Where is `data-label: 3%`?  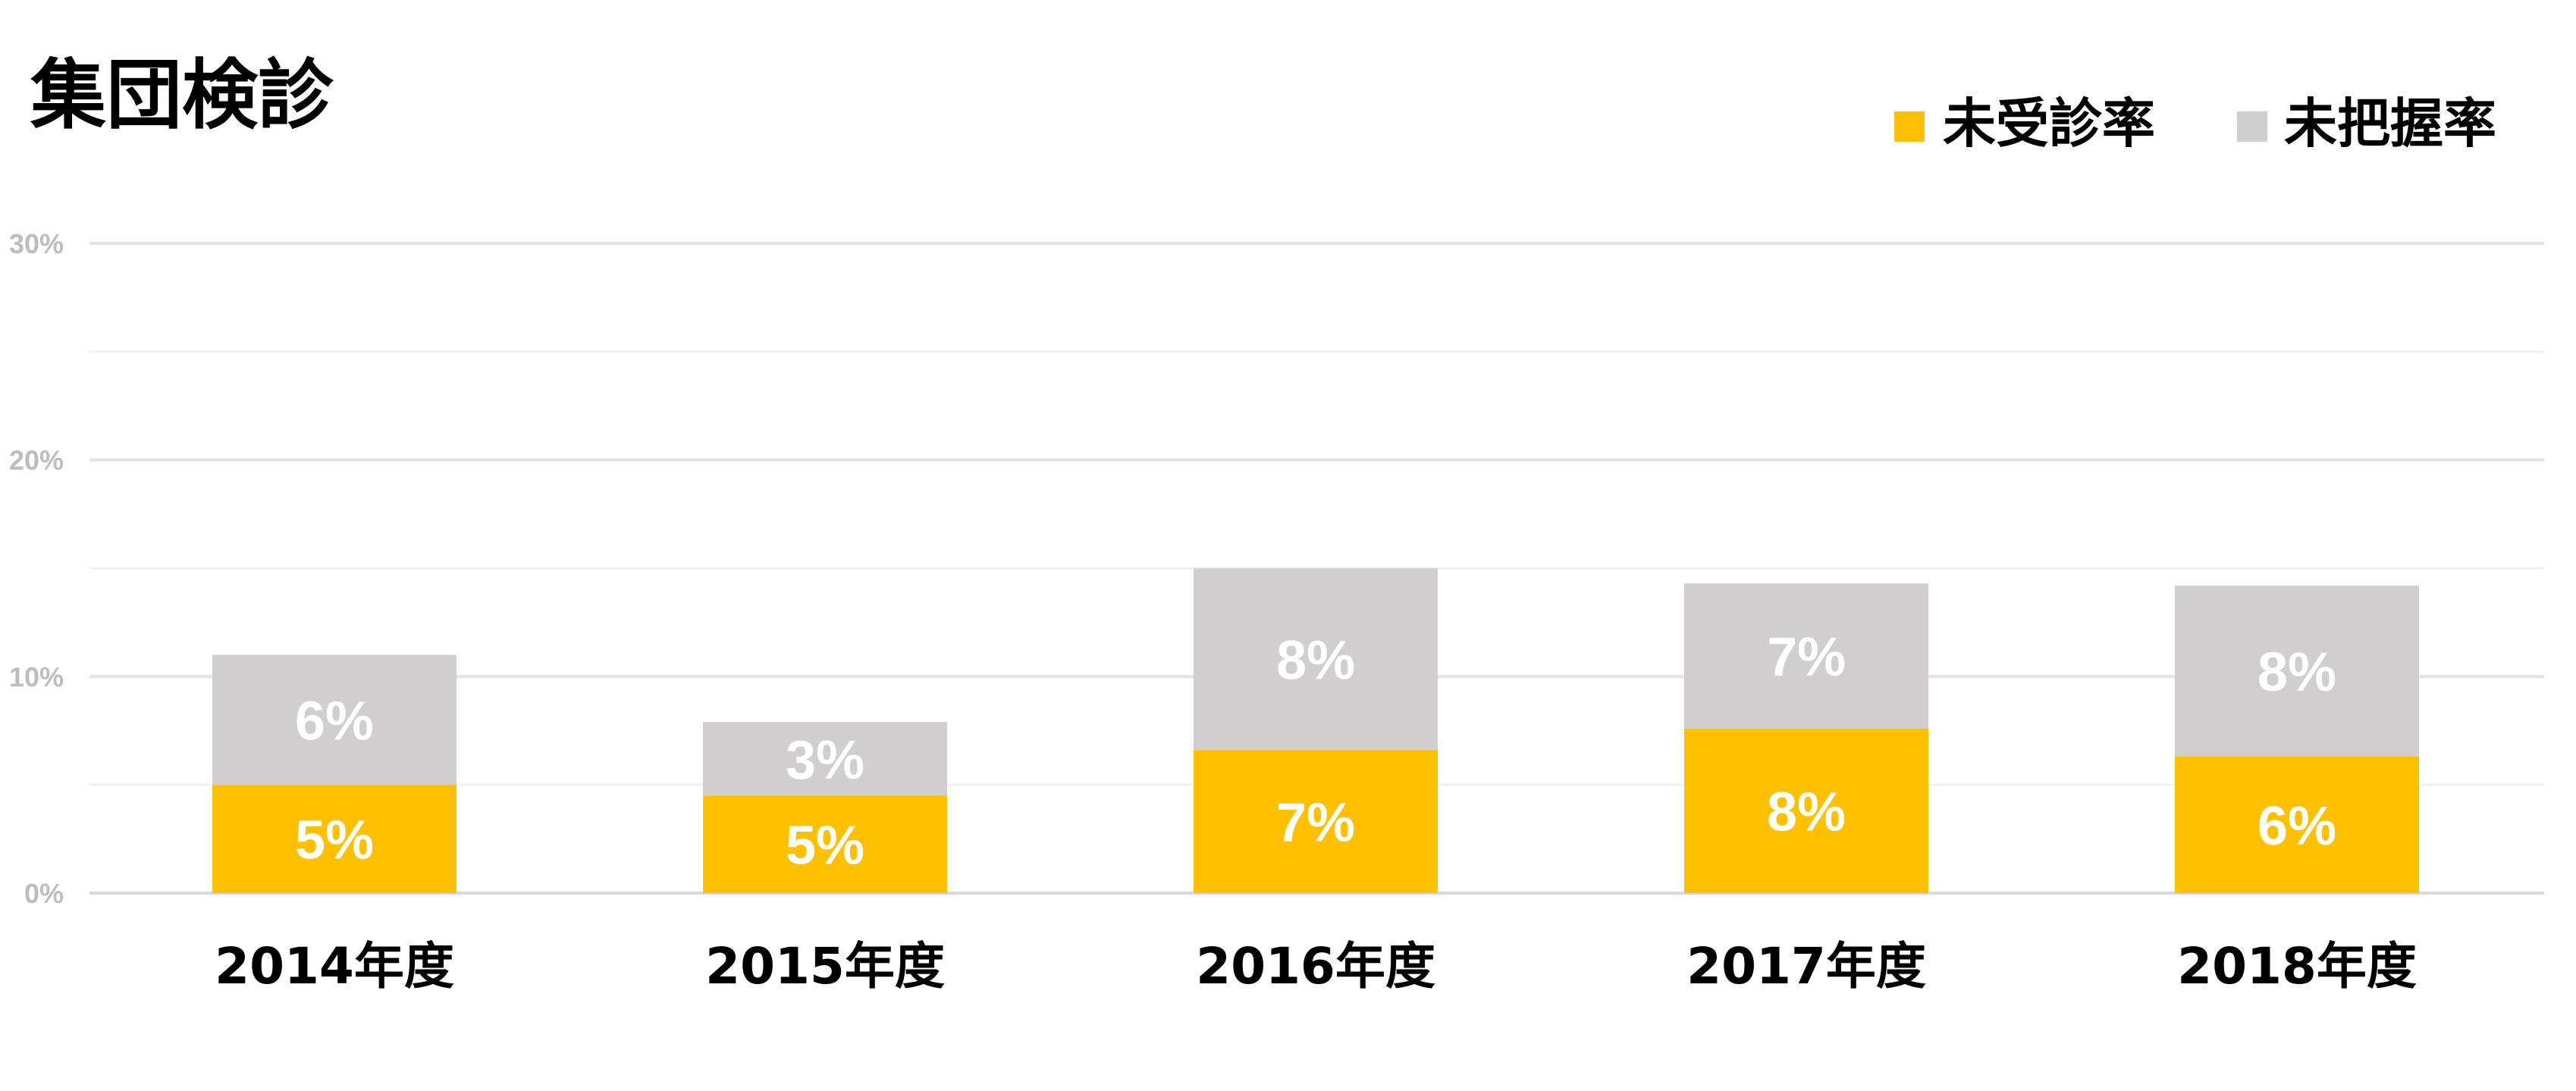
data-label: 3% is located at coordinates (825, 760).